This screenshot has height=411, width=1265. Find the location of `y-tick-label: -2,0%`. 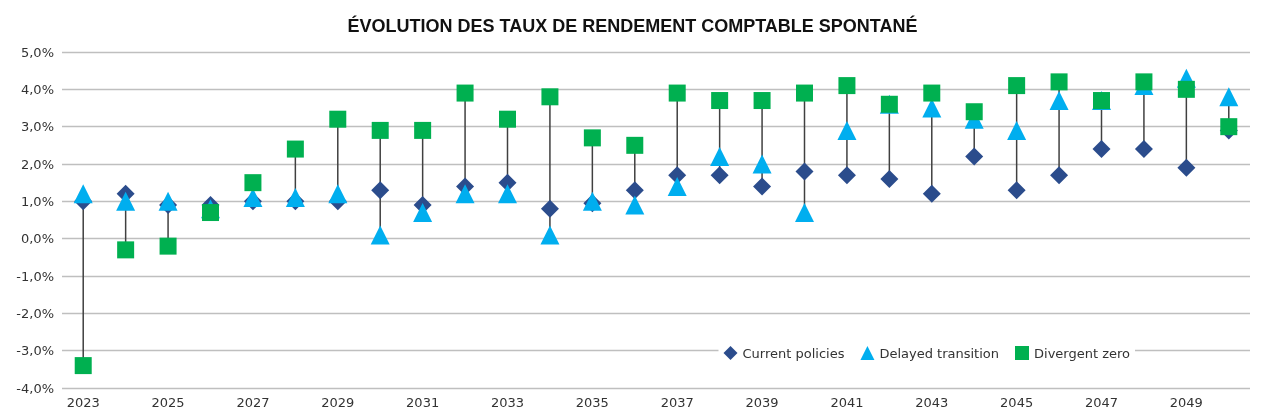

y-tick-label: -2,0% is located at coordinates (35, 313).